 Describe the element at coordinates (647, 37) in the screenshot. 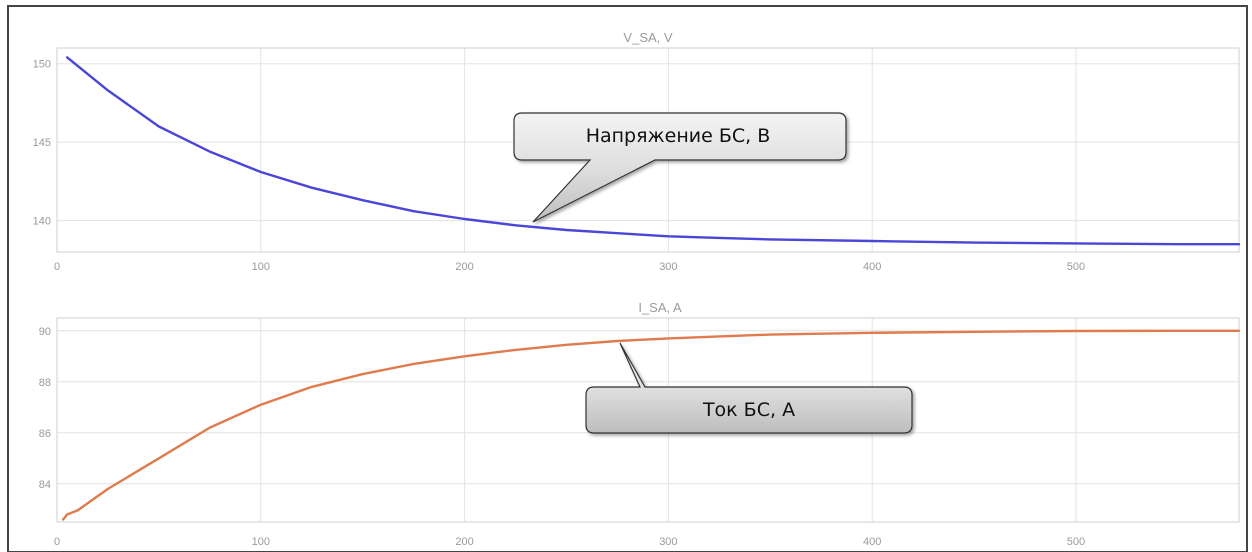

I see `voltage-plot-title: V_SA, V` at that location.